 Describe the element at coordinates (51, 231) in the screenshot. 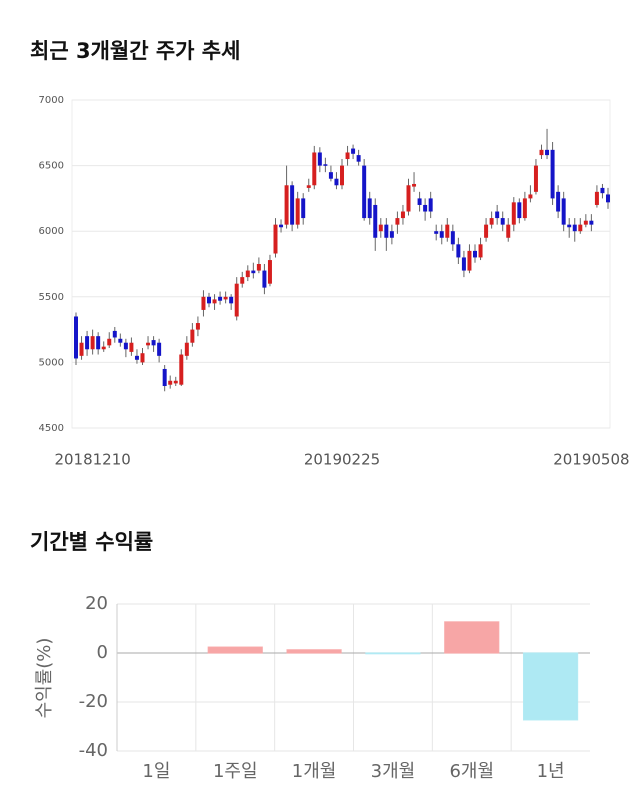

I see `y-tick-label: 6000` at that location.